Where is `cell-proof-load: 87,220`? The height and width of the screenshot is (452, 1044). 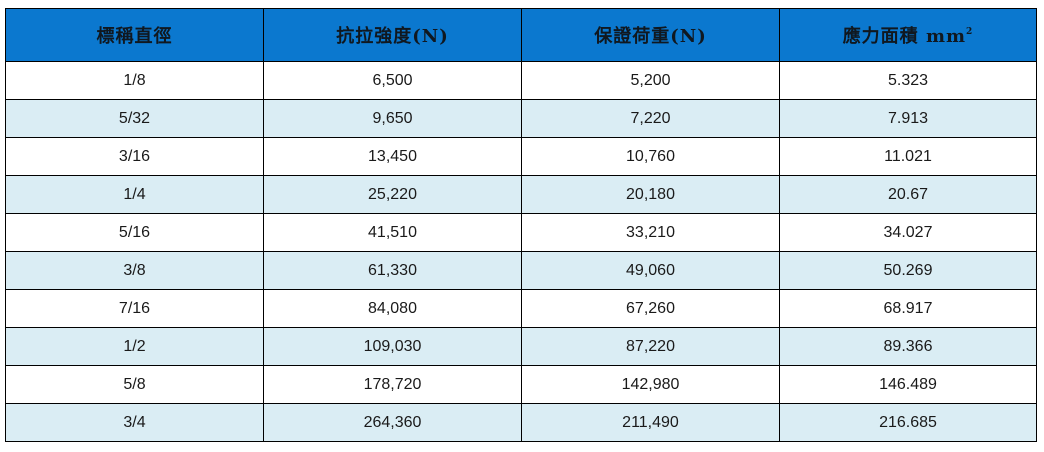 cell-proof-load: 87,220 is located at coordinates (650, 346).